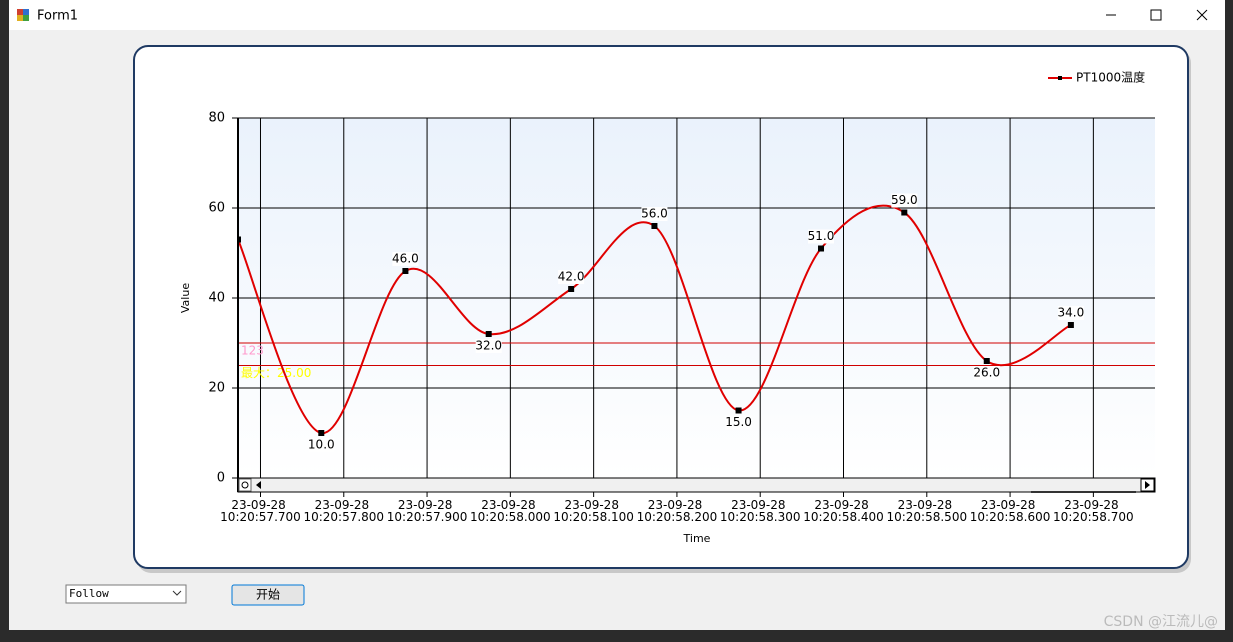 The height and width of the screenshot is (642, 1233). Describe the element at coordinates (926, 511) in the screenshot. I see `x-tick-label: 23-09-28 10:20:58.500` at that location.